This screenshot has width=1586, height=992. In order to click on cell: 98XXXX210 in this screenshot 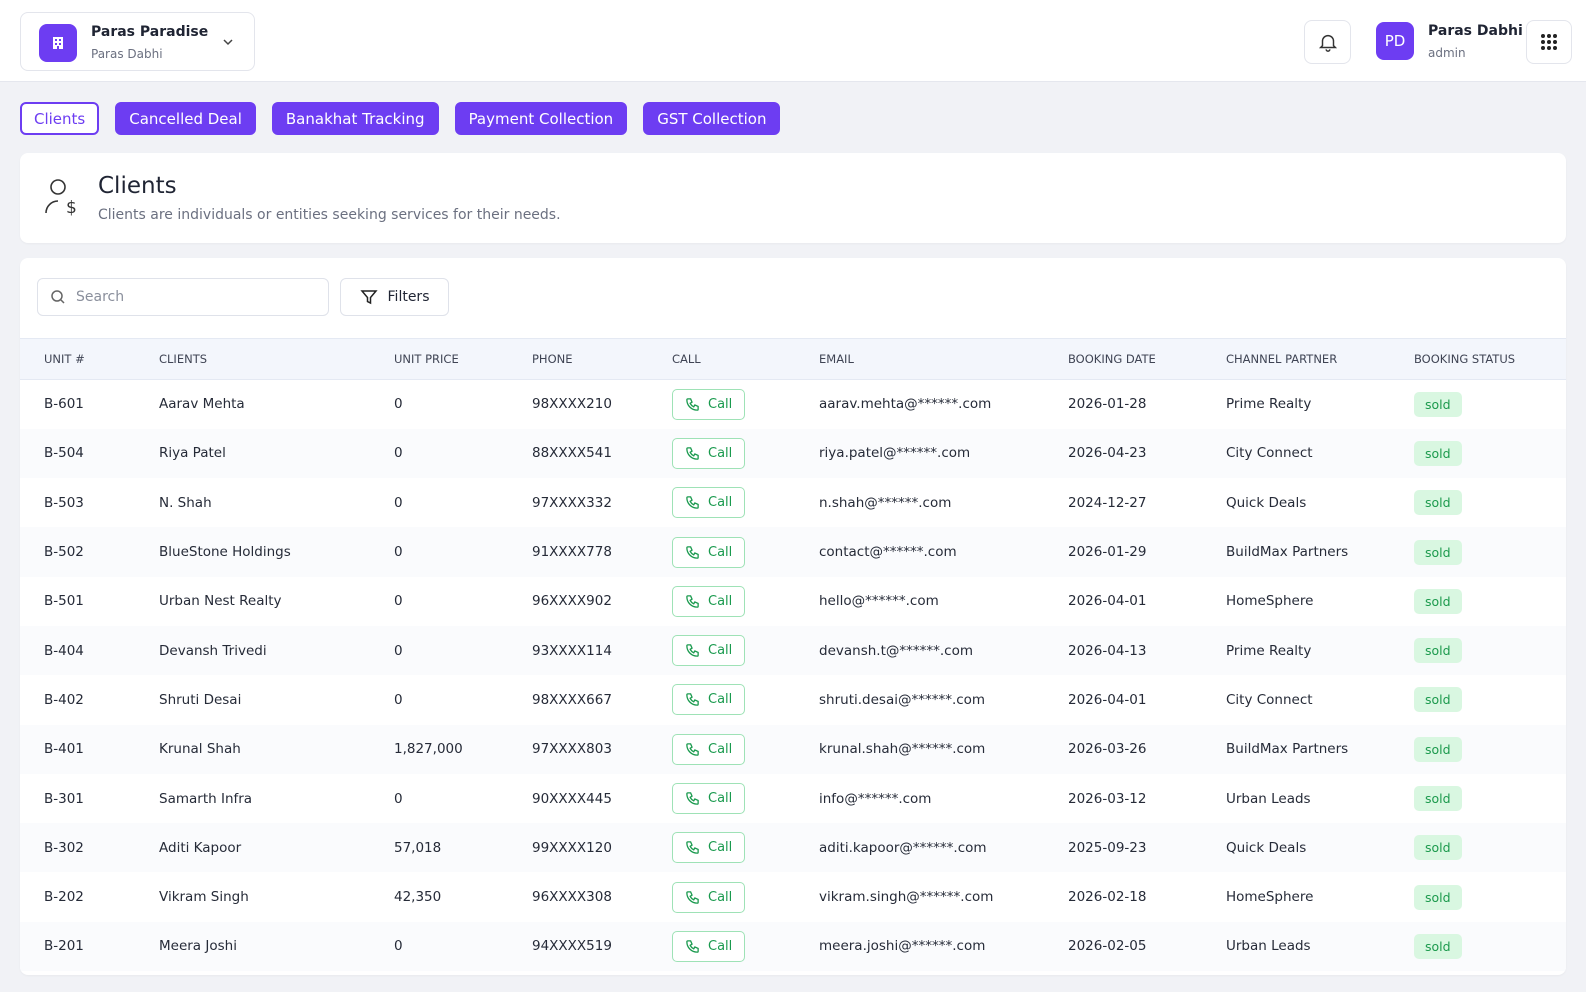, I will do `click(572, 404)`.